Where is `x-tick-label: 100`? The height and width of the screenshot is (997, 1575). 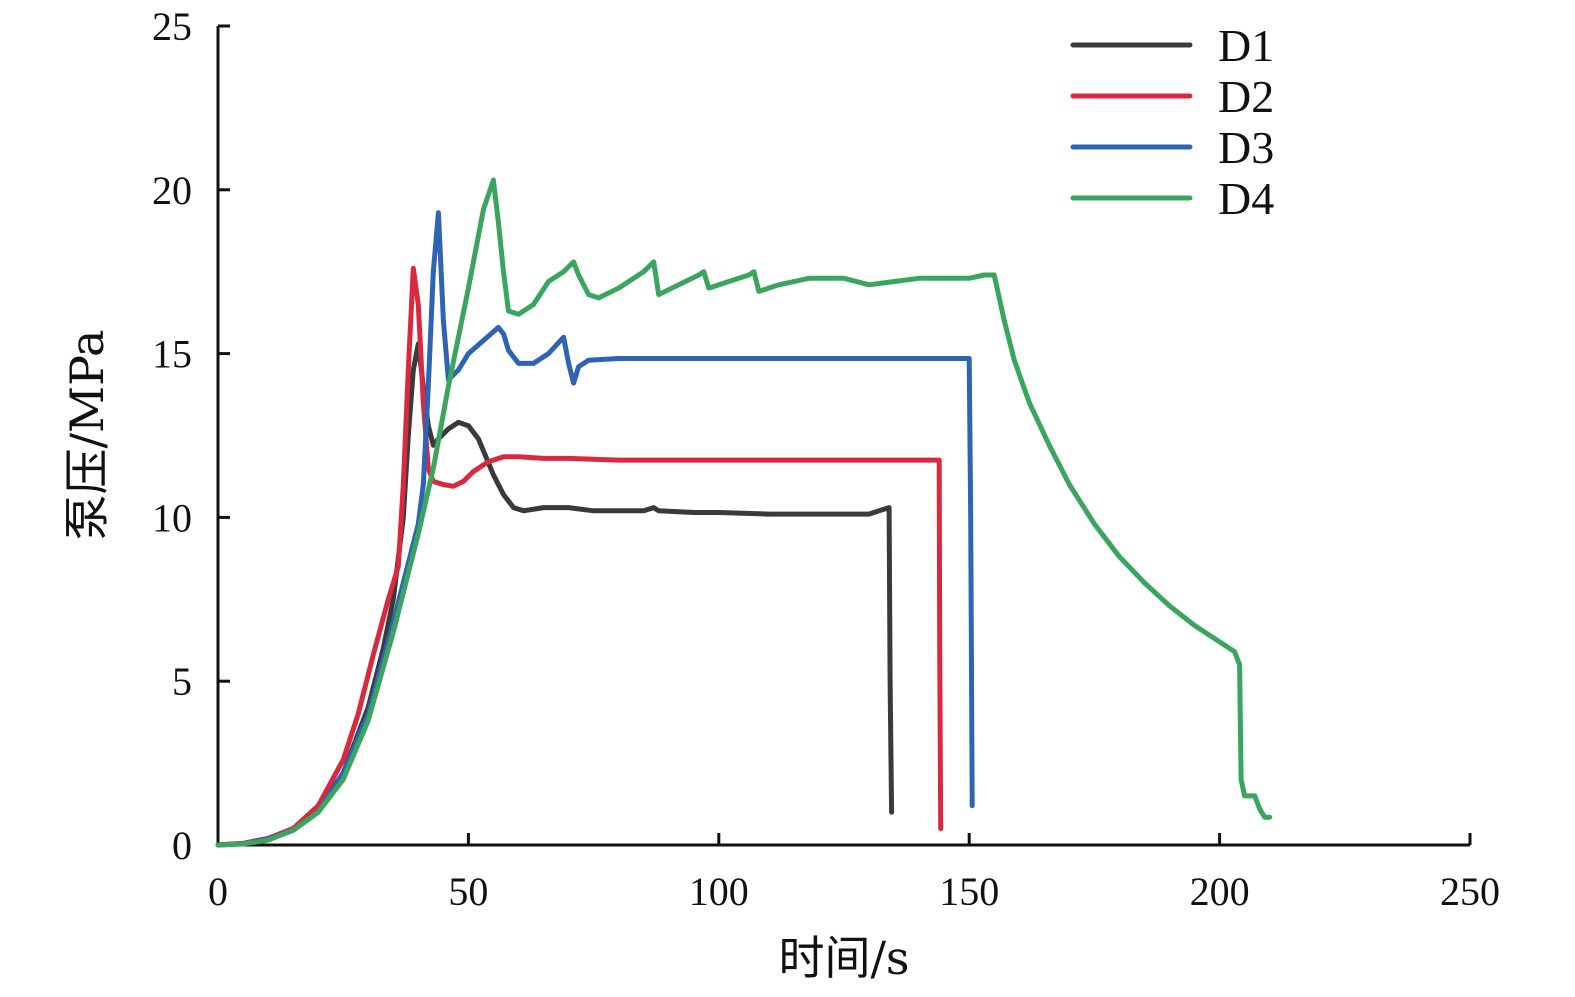 x-tick-label: 100 is located at coordinates (719, 891).